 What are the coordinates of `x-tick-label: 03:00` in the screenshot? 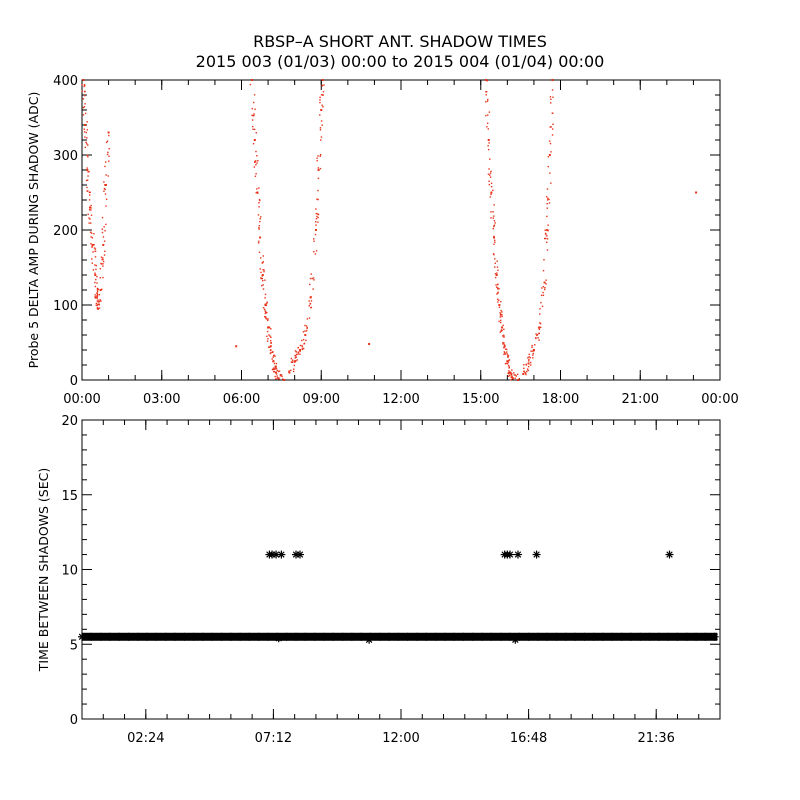 It's located at (161, 399).